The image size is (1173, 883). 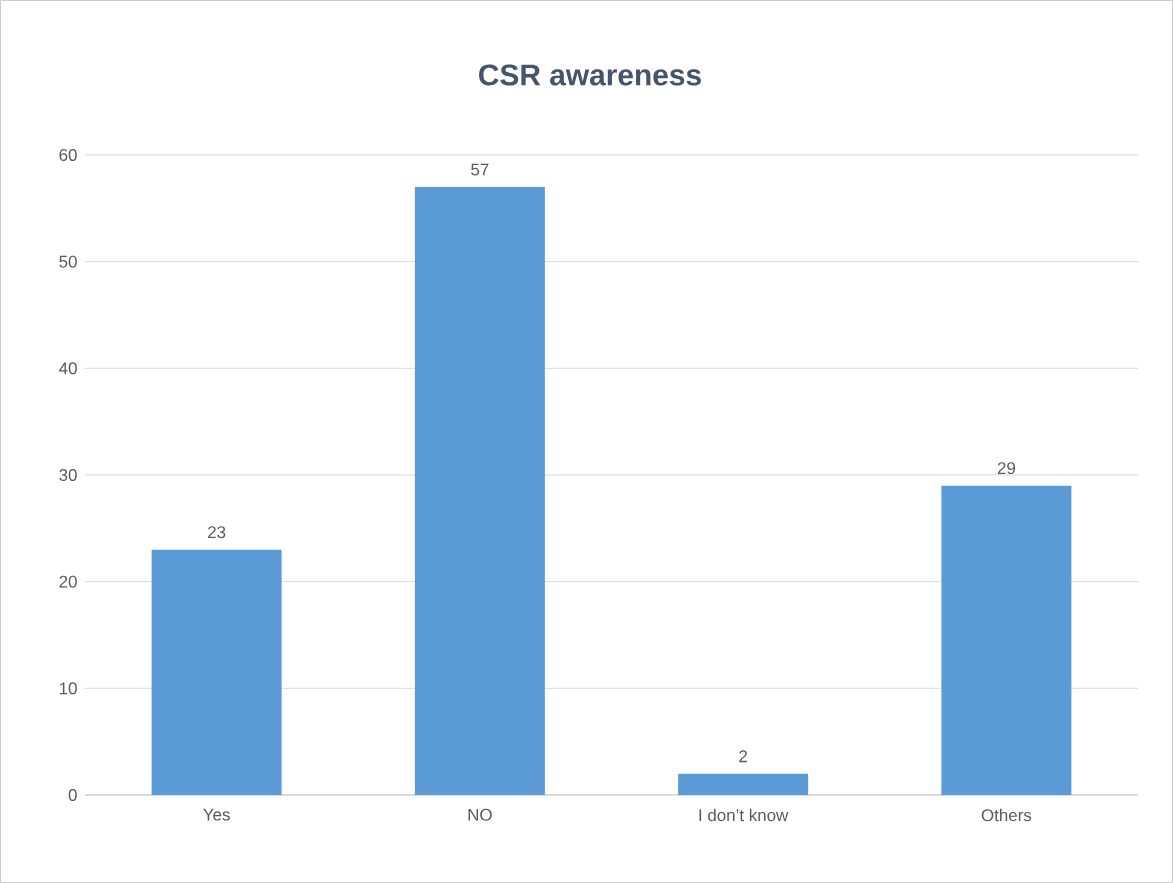 What do you see at coordinates (68, 474) in the screenshot?
I see `y-tick-label: 30` at bounding box center [68, 474].